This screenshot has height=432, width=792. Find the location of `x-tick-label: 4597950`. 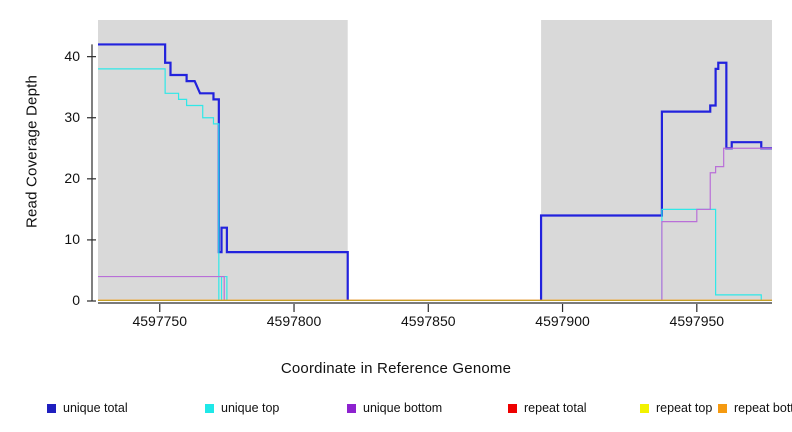

x-tick-label: 4597950 is located at coordinates (697, 321).